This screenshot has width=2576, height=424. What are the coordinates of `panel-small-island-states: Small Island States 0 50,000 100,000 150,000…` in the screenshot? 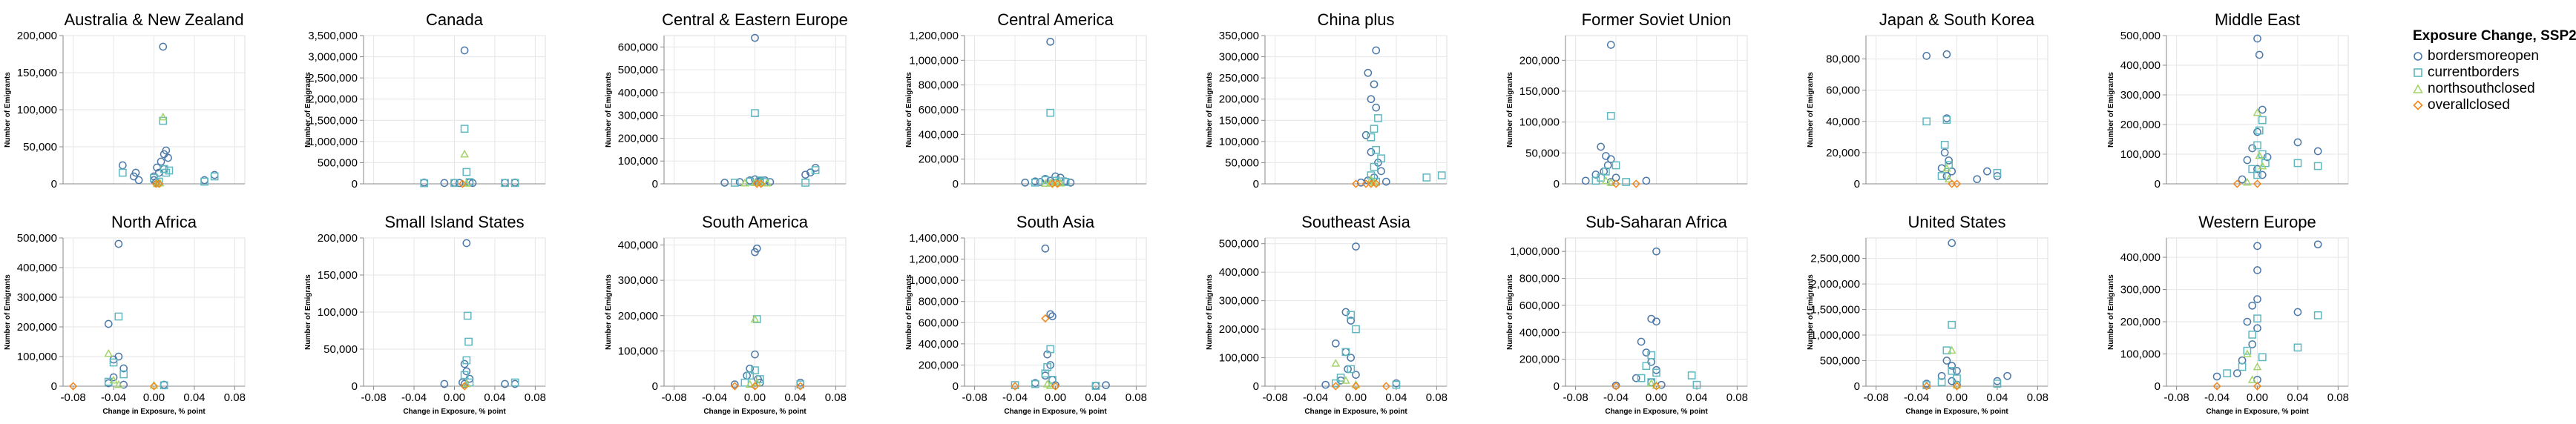 It's located at (425, 314).